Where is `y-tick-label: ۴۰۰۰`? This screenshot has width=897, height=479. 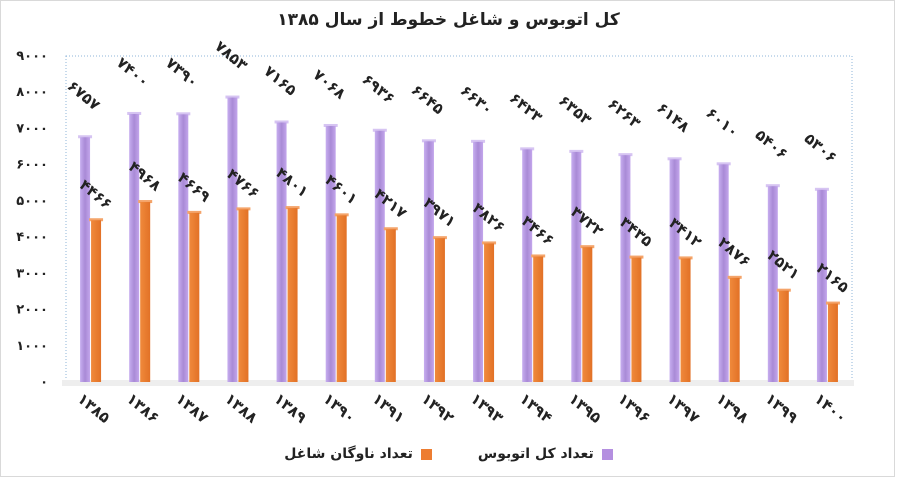
y-tick-label: ۴۰۰۰ is located at coordinates (32, 237).